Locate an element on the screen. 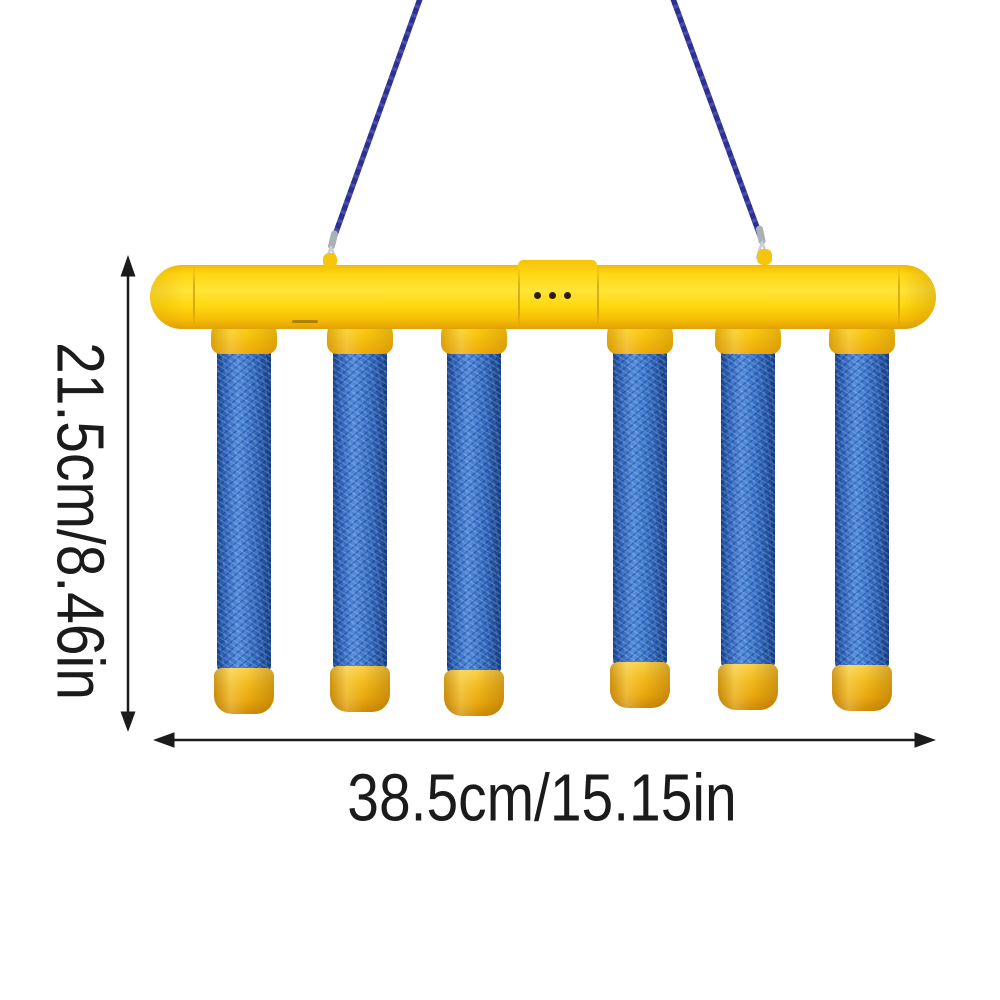 Image resolution: width=1000 pixels, height=1000 pixels. bar-seam-left is located at coordinates (194, 297).